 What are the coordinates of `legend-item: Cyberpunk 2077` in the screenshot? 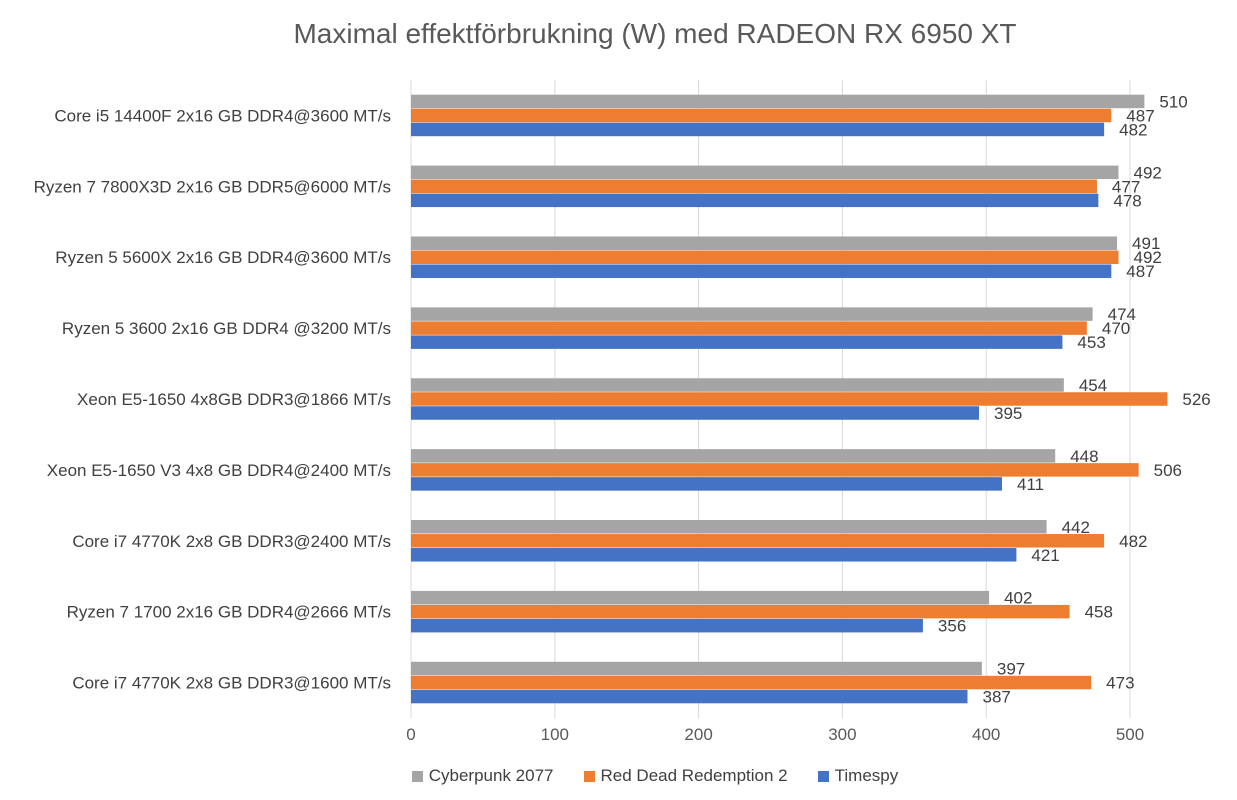 It's located at (482, 776).